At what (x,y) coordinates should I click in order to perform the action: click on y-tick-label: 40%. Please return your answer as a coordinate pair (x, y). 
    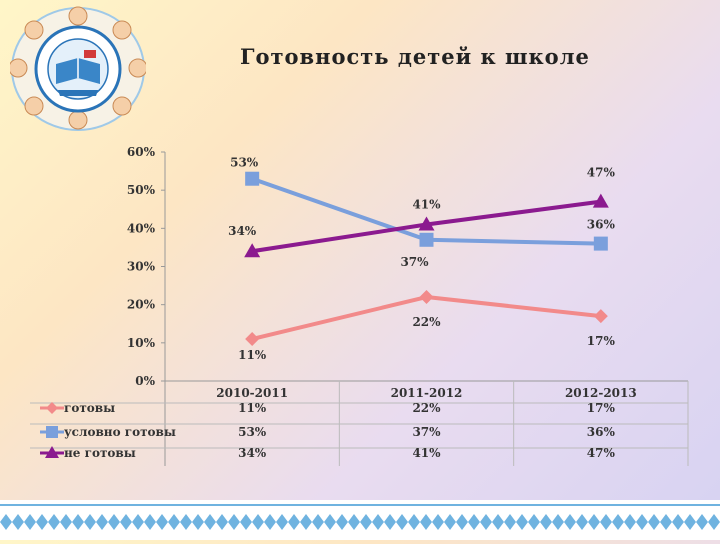
    Looking at the image, I should click on (141, 228).